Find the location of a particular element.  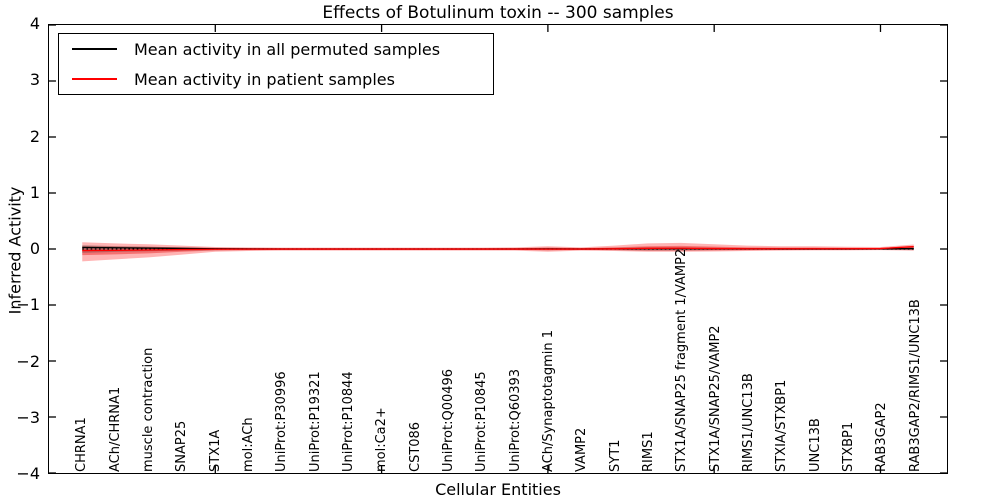

x-tick-label: RIMS1 is located at coordinates (648, 451).